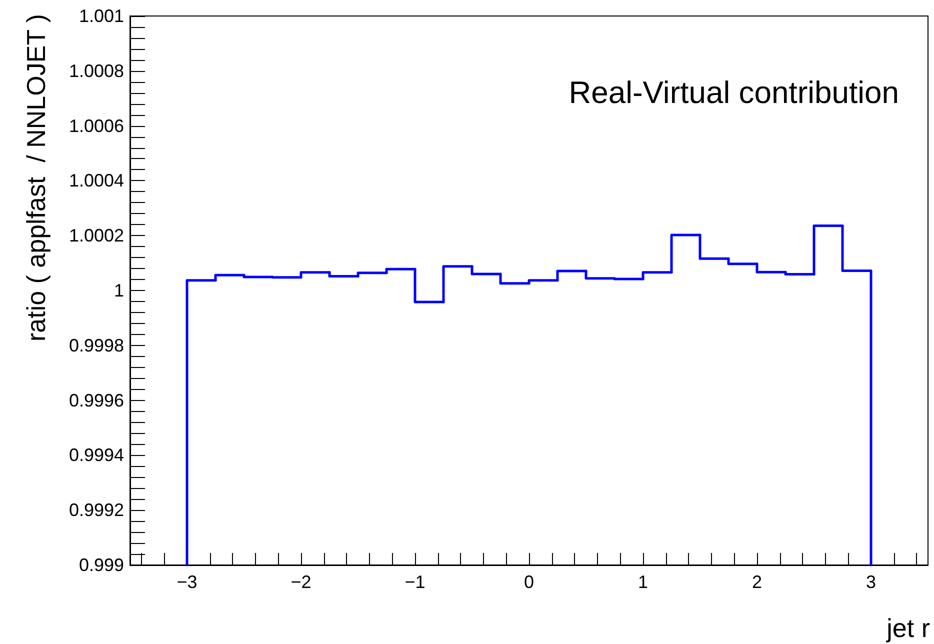 The height and width of the screenshot is (644, 934). I want to click on y-tick-label: 1.0006, so click(96, 126).